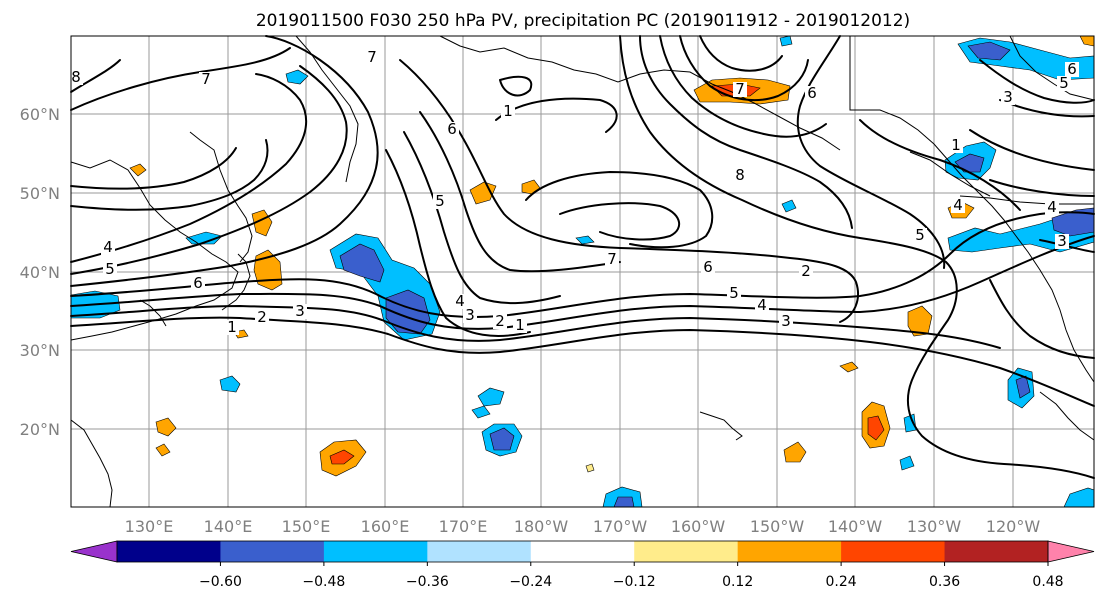 The width and height of the screenshot is (1105, 601). I want to click on longitude-label: 130°E, so click(149, 526).